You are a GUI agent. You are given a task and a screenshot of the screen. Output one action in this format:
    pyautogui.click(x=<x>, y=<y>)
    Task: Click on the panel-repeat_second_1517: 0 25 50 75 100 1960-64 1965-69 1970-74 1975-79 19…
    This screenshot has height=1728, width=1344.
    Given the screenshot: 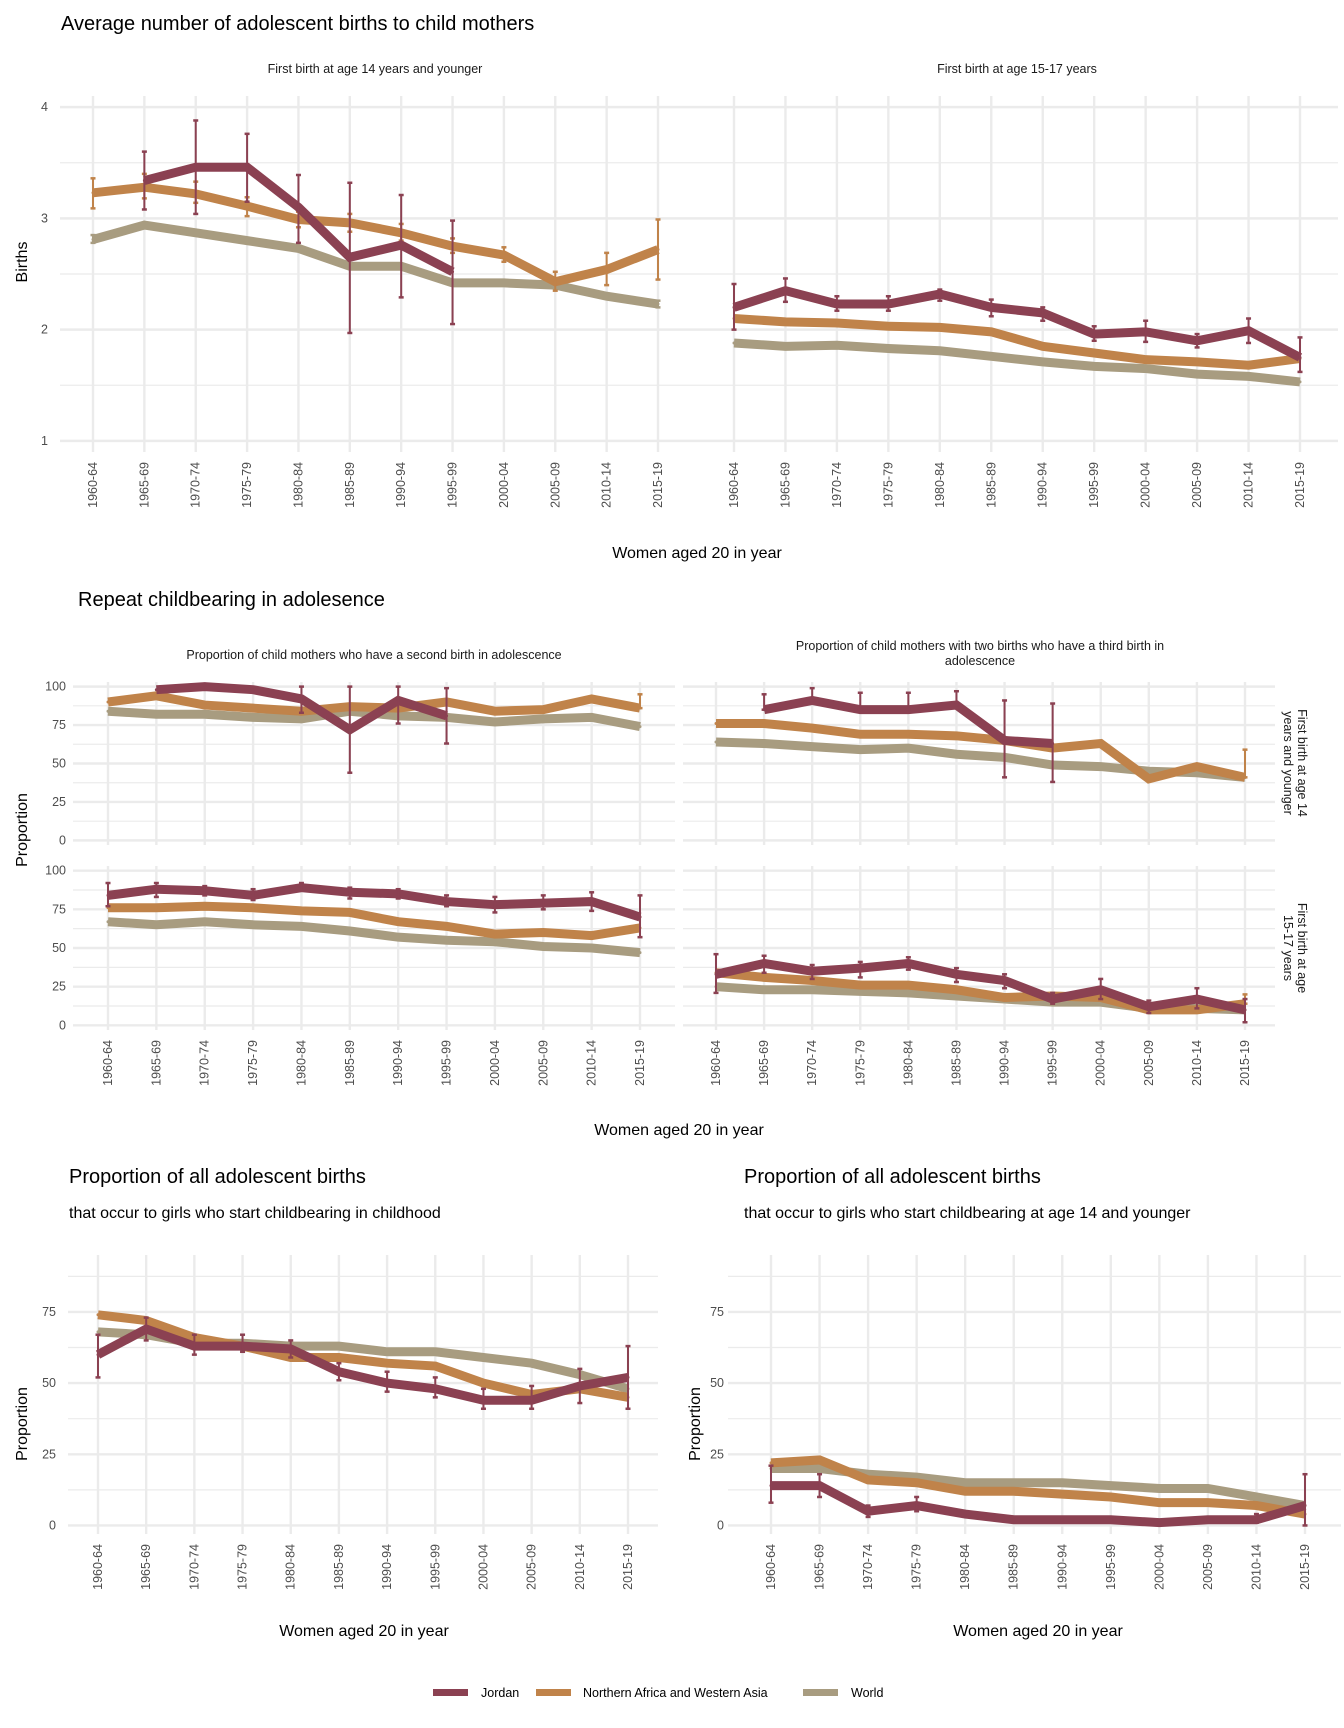 What is the action you would take?
    pyautogui.click(x=360, y=975)
    